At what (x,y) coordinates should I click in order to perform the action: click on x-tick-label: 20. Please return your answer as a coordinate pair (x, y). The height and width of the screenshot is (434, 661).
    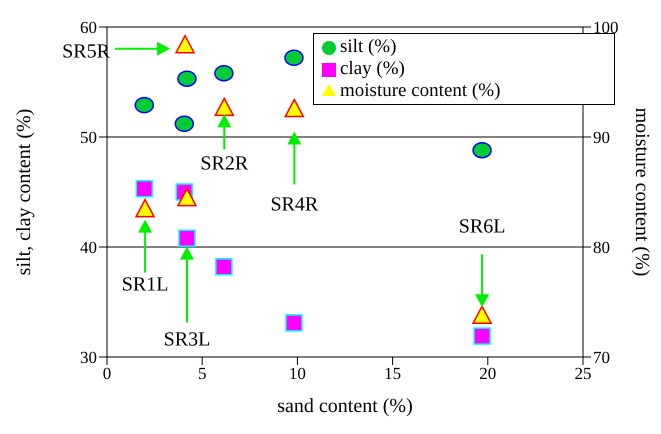
    Looking at the image, I should click on (487, 374).